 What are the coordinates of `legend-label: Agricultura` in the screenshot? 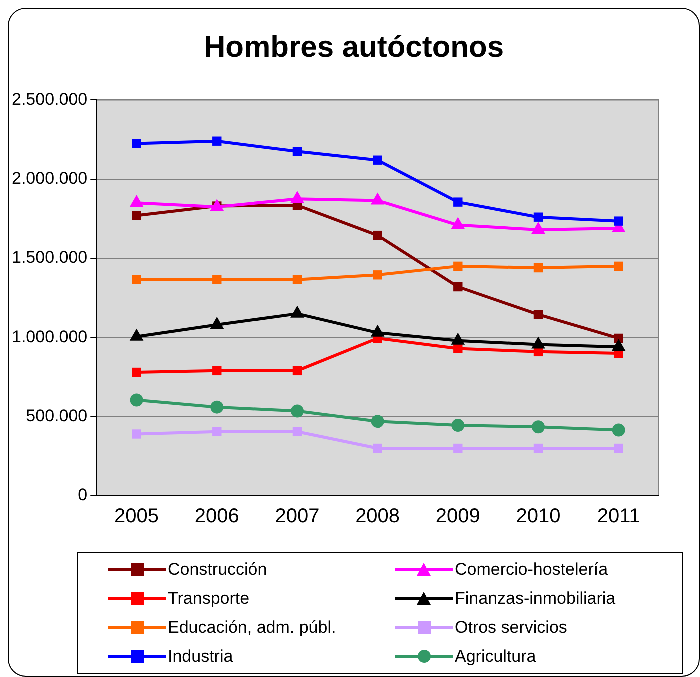 It's located at (495, 656).